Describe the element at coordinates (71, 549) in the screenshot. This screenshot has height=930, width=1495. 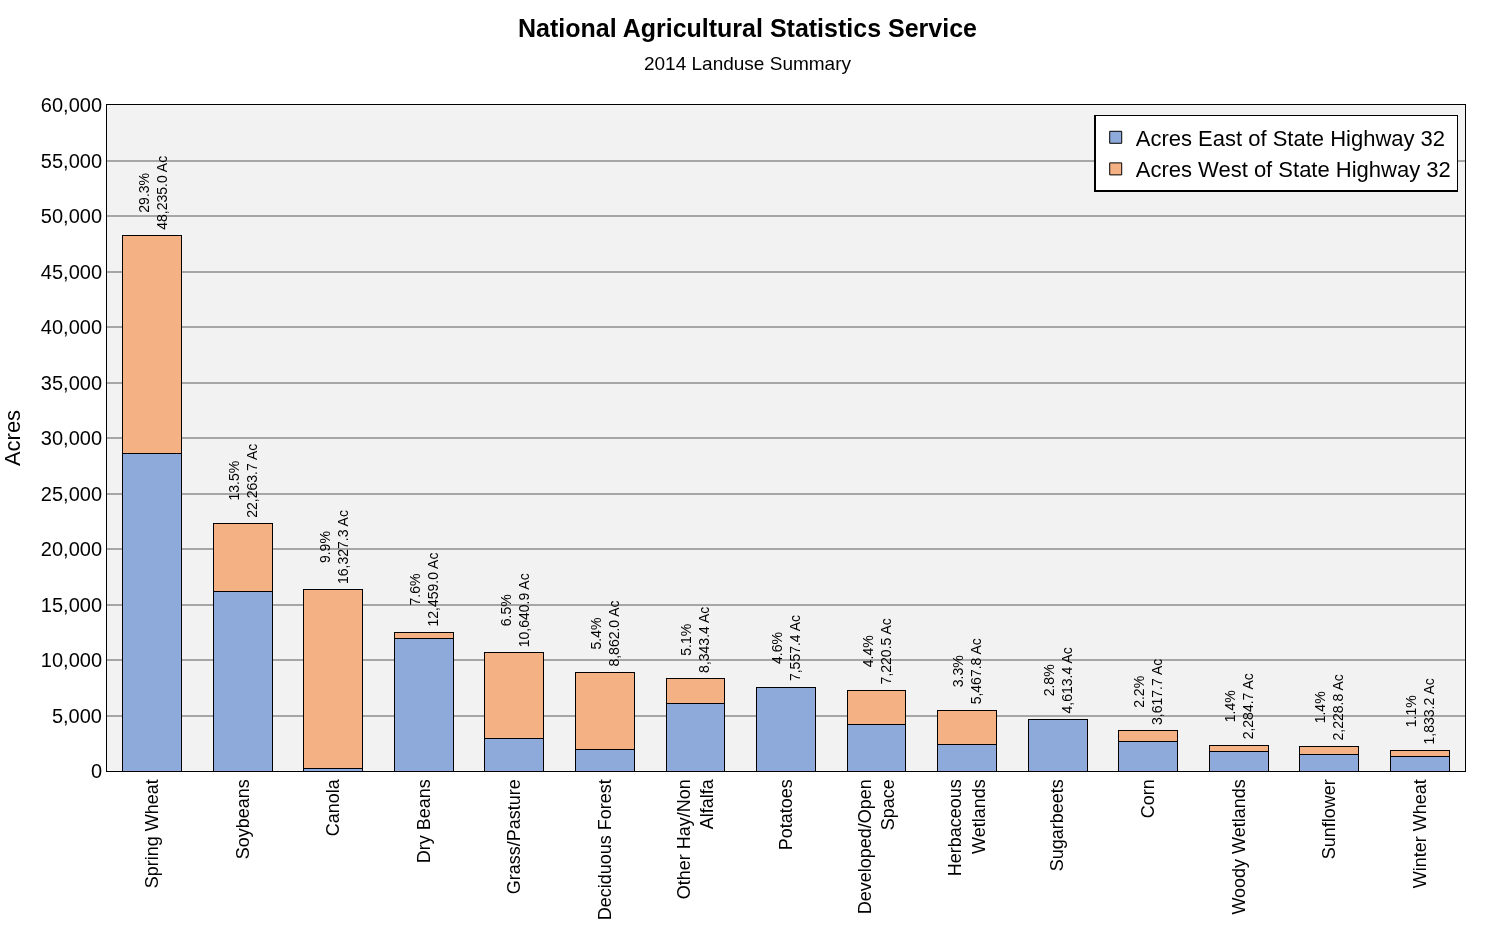
I see `y-tick-label: 20,000` at that location.